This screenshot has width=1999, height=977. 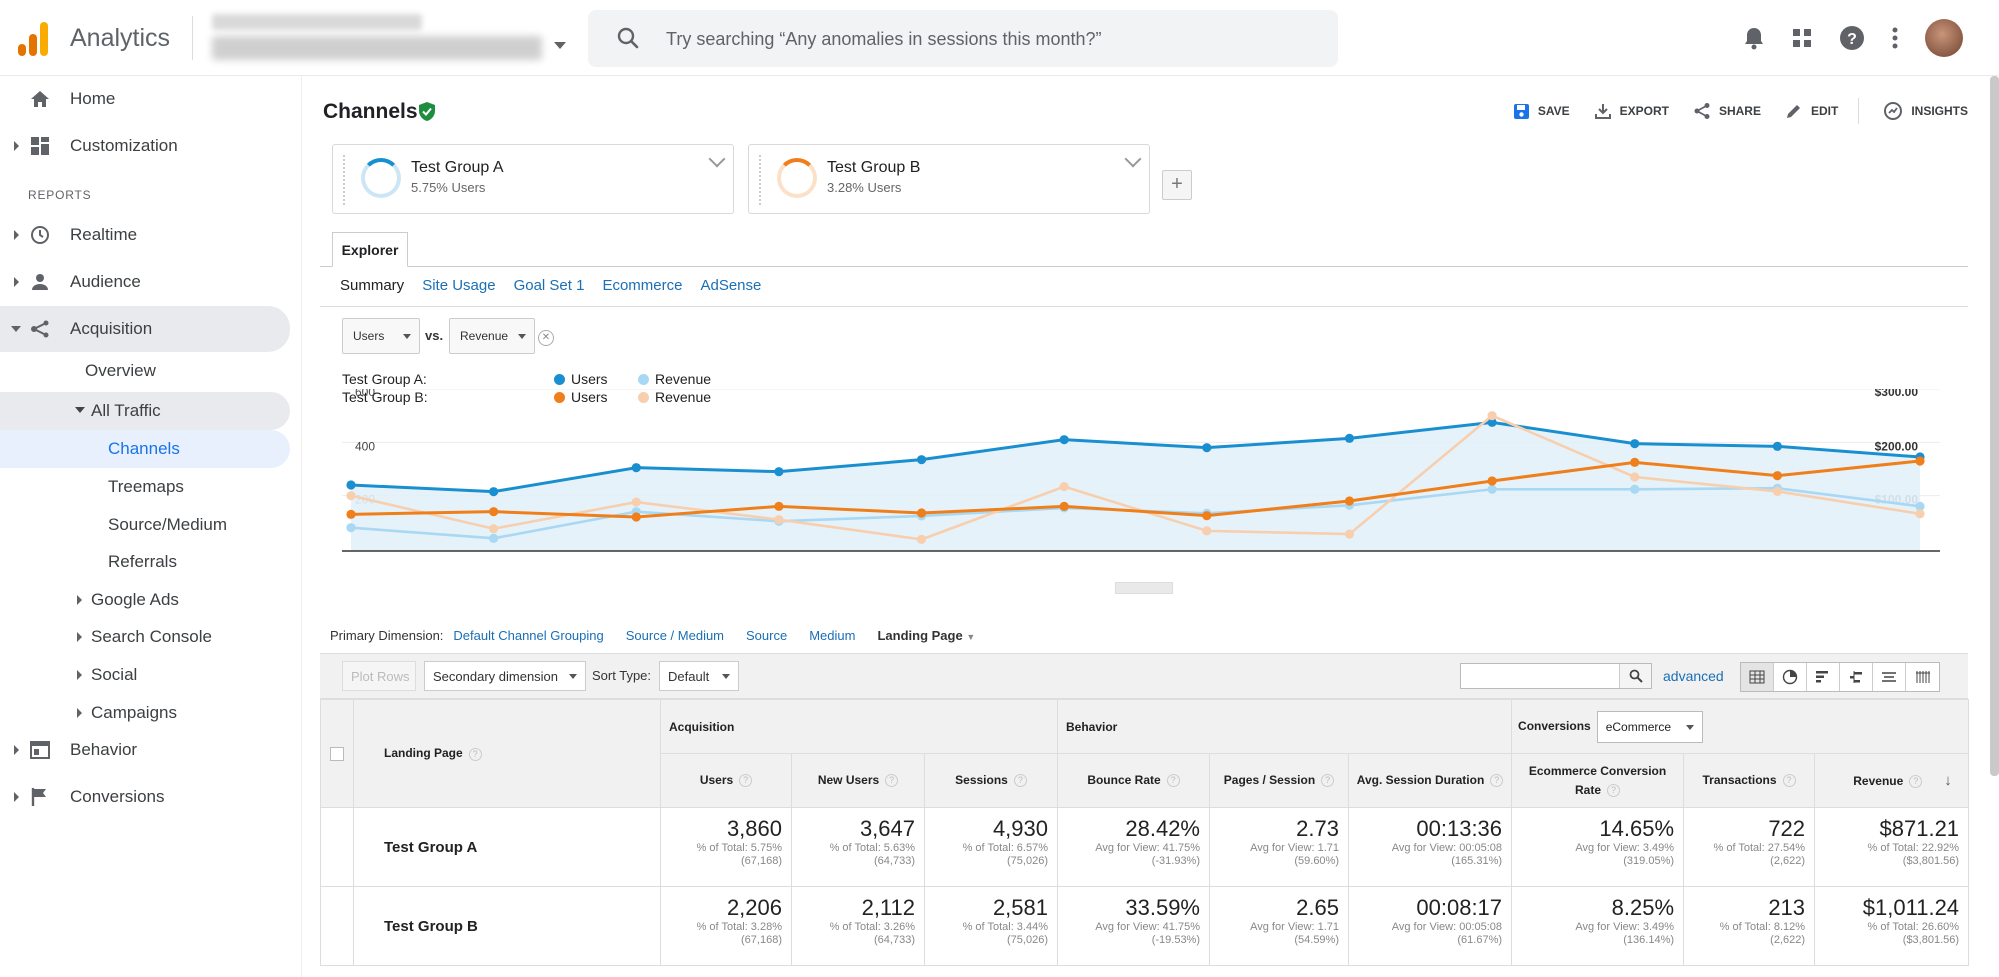 What do you see at coordinates (1856, 677) in the screenshot?
I see `comparison-view-icon` at bounding box center [1856, 677].